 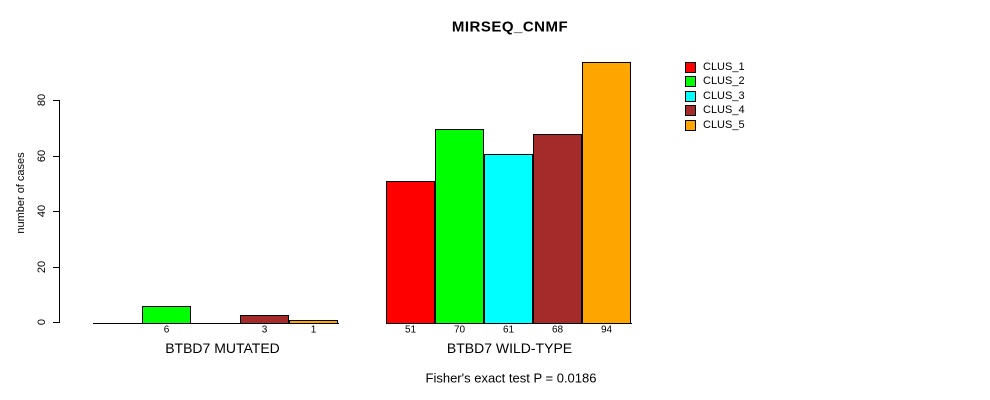 I want to click on y-axis-tick-label: 0, so click(x=42, y=322).